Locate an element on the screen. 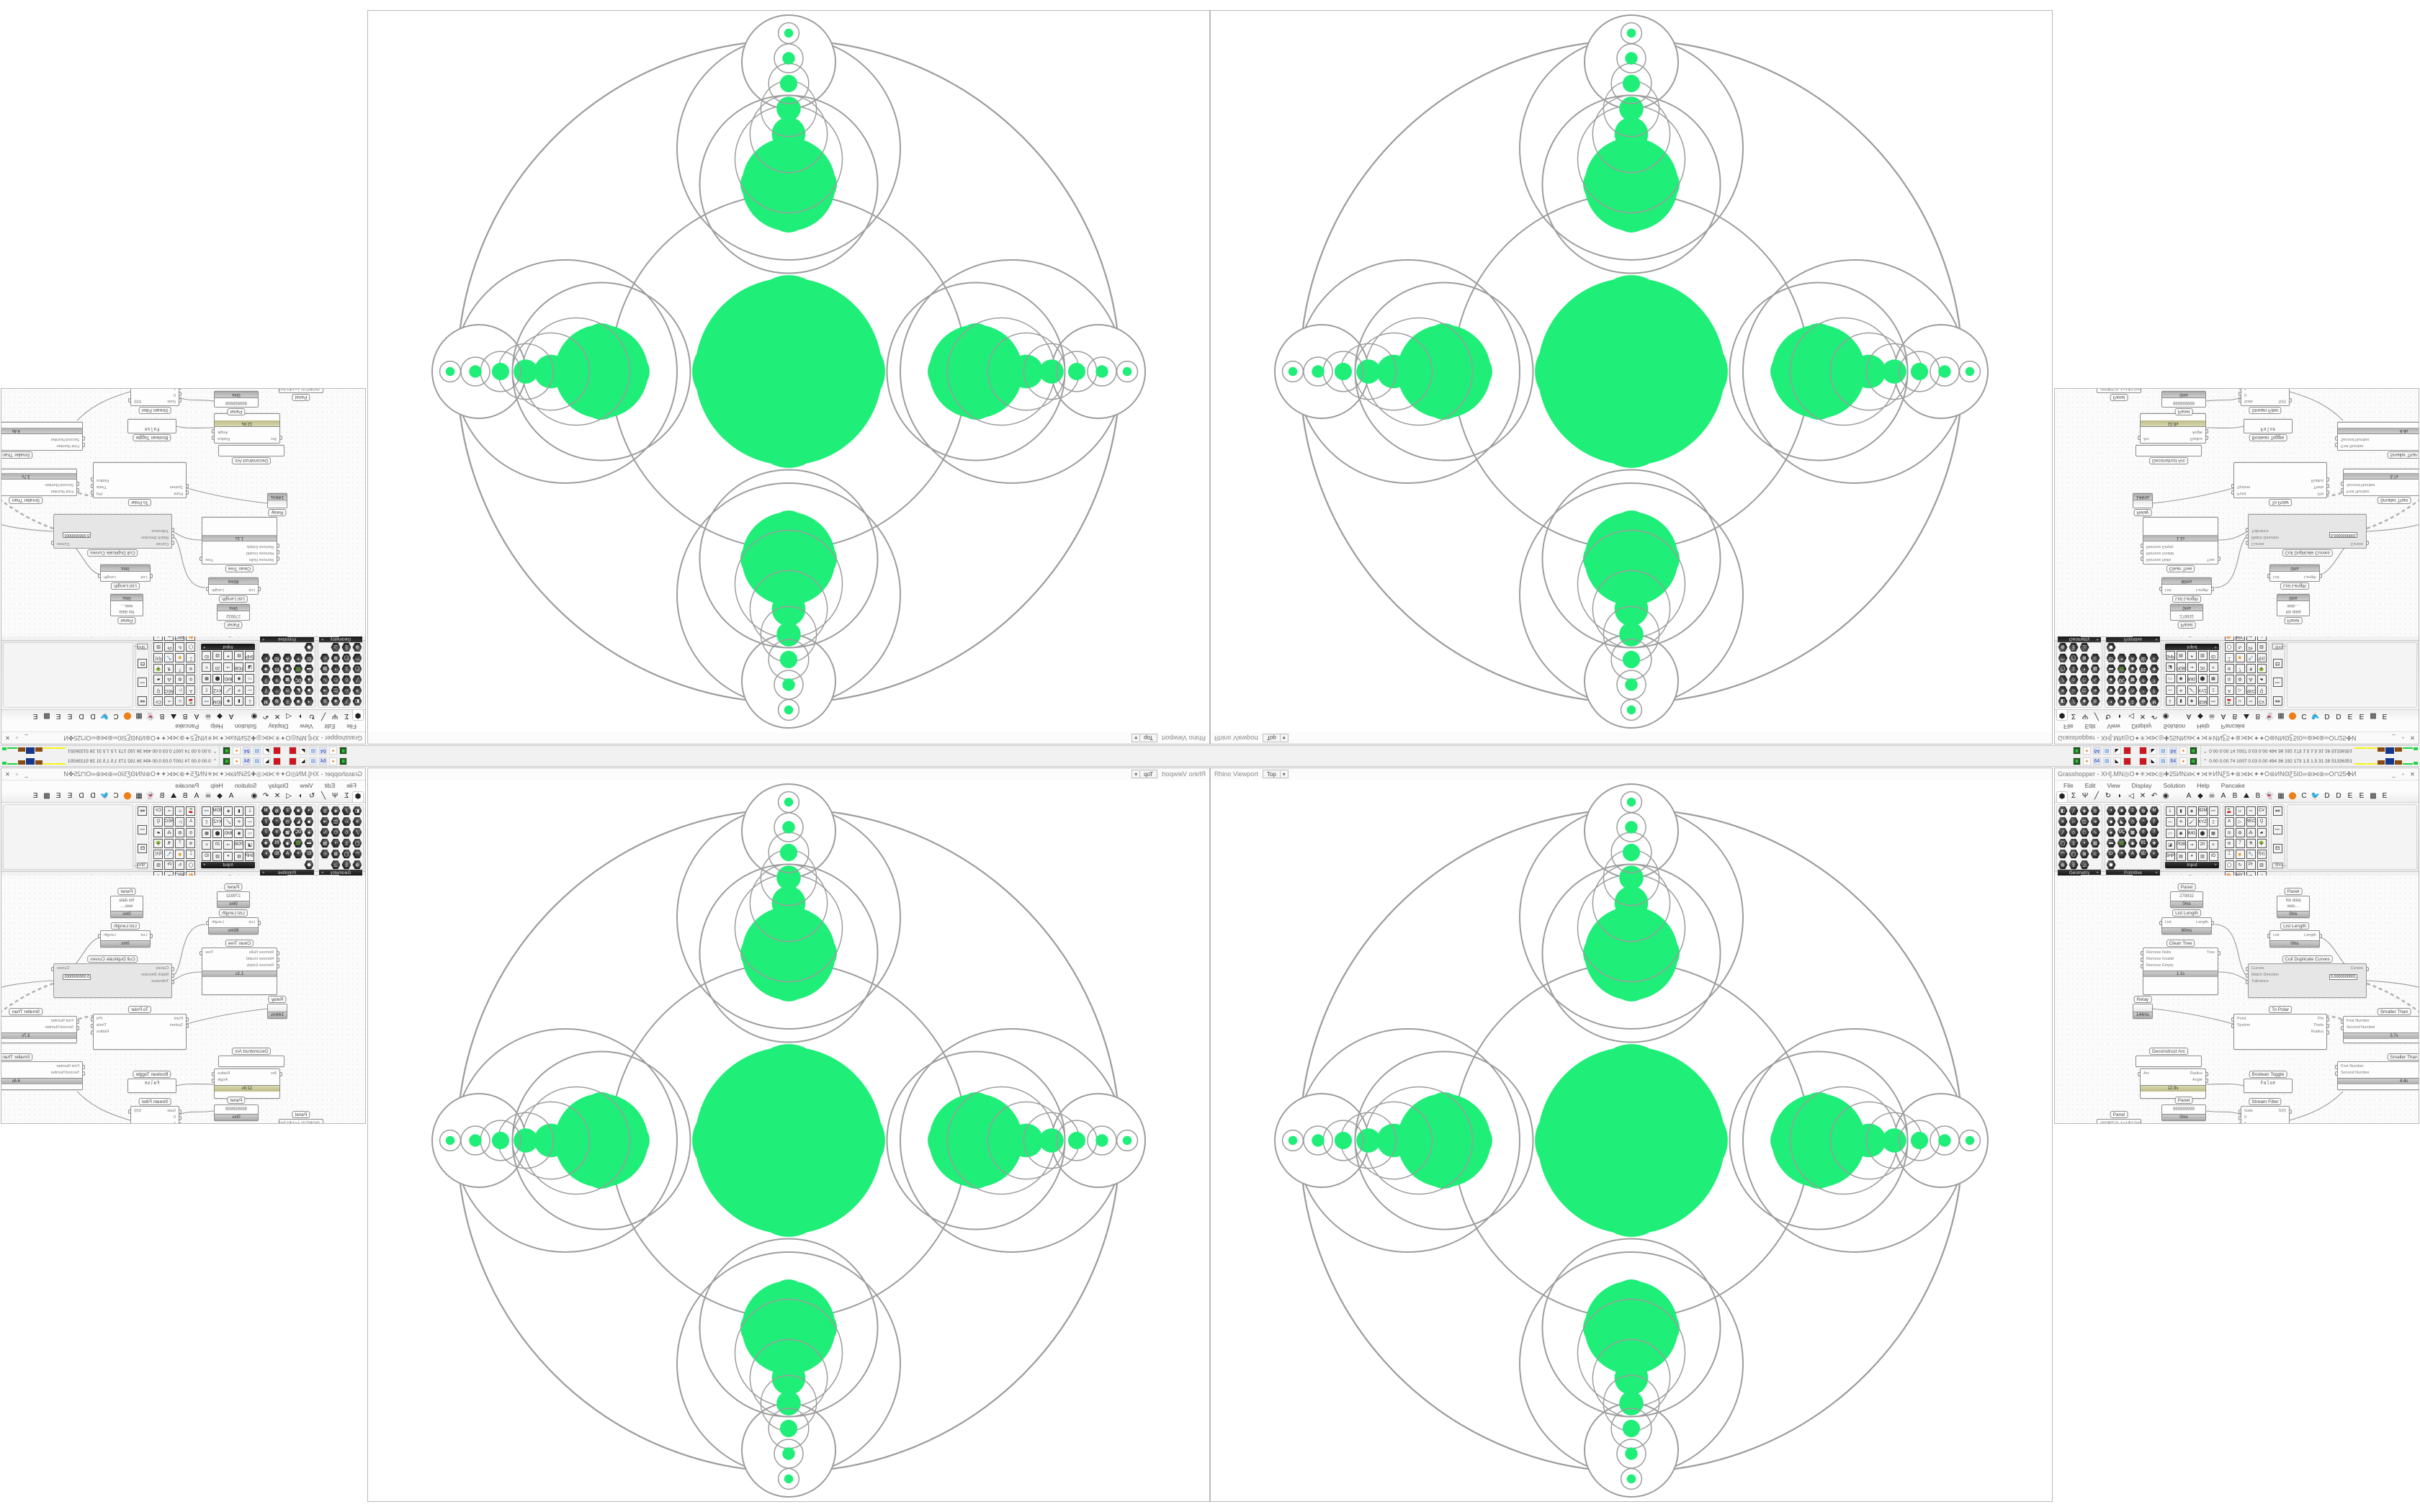 Image resolution: width=2420 pixels, height=1512 pixels. comp-black: ⬣ is located at coordinates (2111, 647).